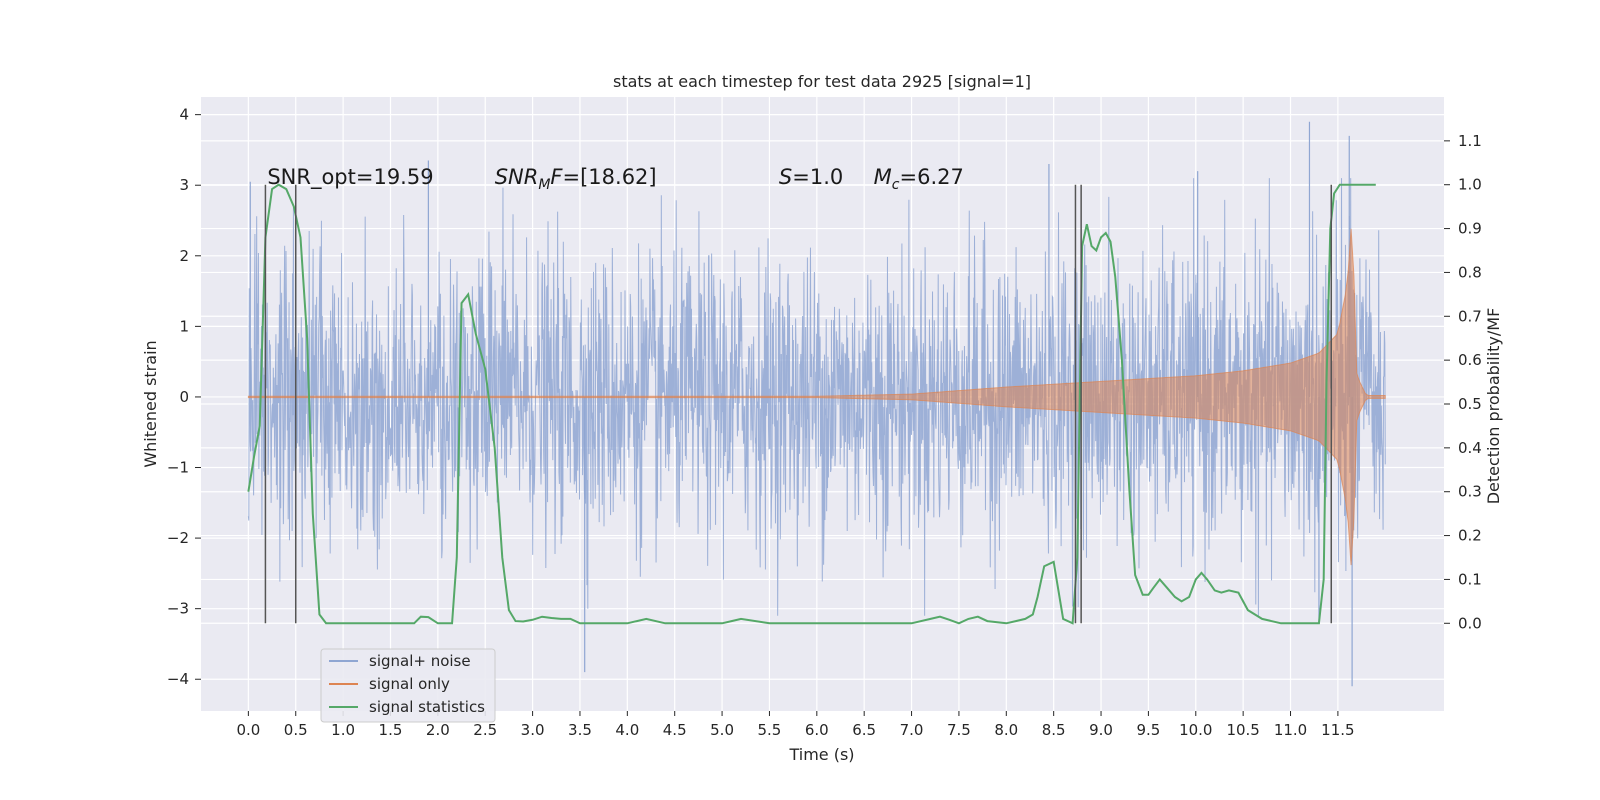 This screenshot has width=1600, height=800. What do you see at coordinates (178, 468) in the screenshot?
I see `y-tick-label: −1` at bounding box center [178, 468].